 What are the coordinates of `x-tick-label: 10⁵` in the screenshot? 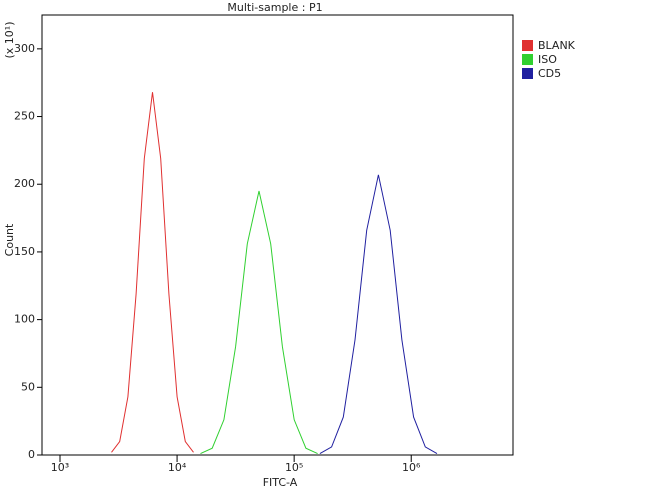 It's located at (294, 467).